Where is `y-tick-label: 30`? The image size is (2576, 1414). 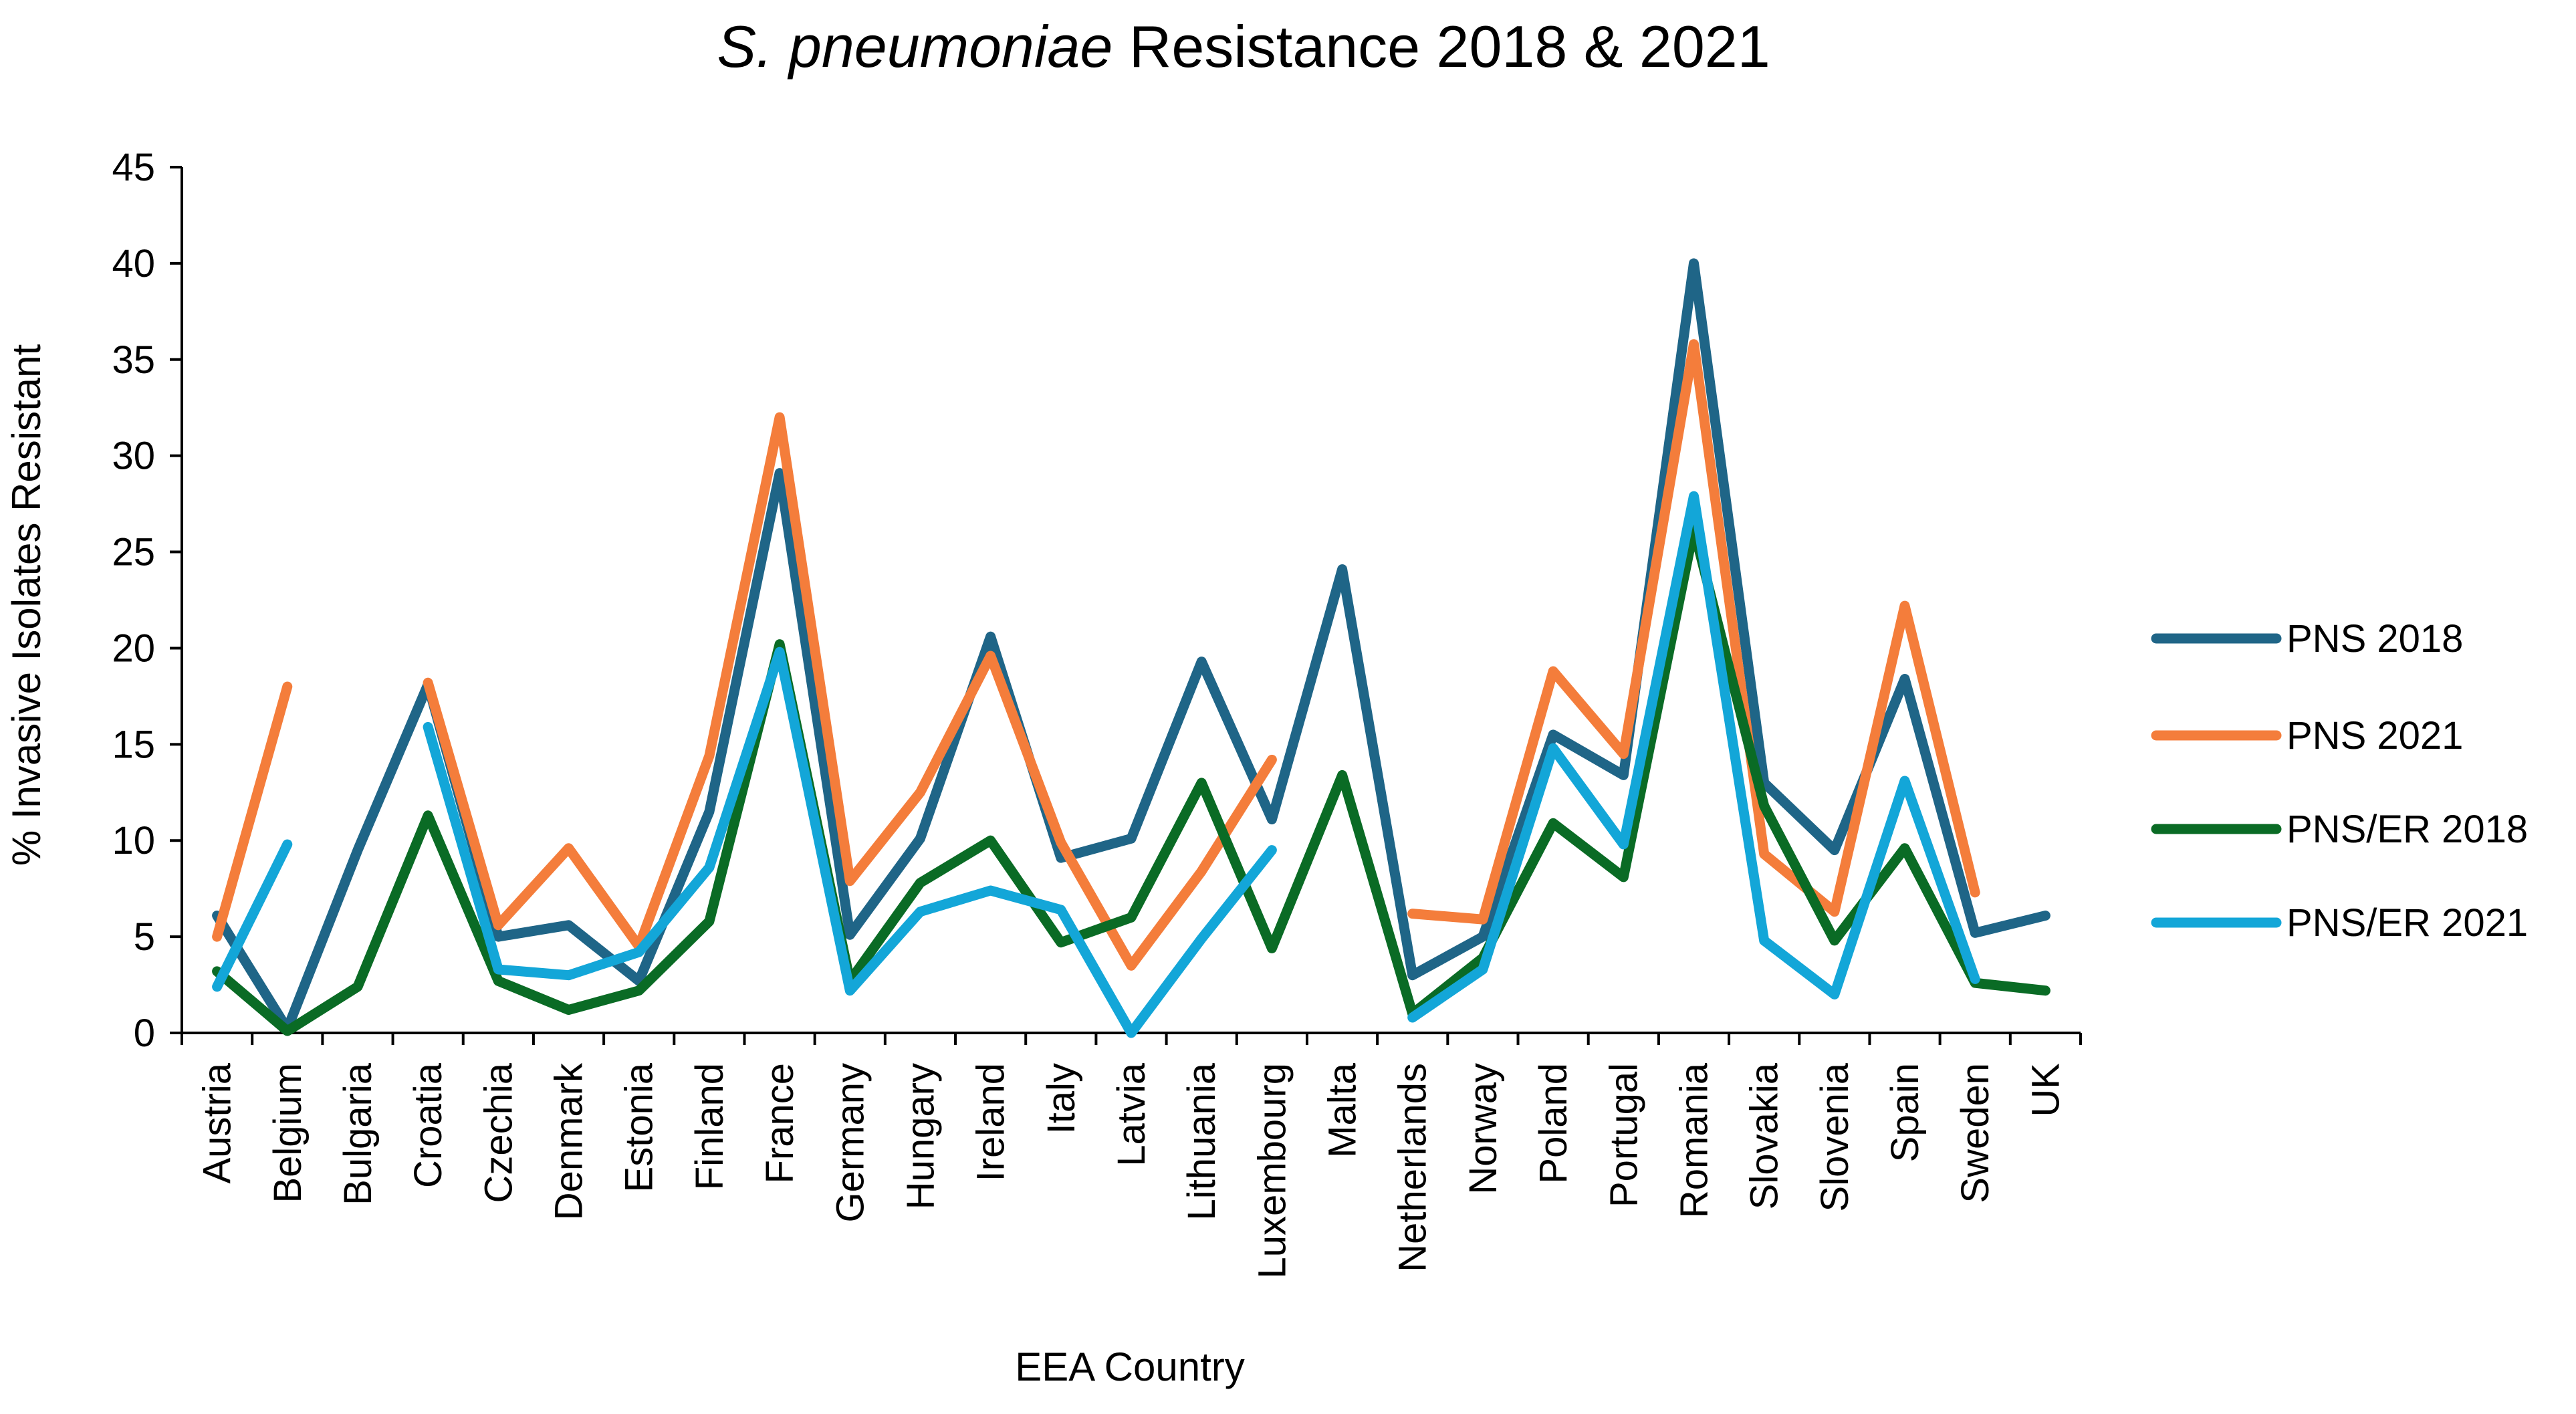 y-tick-label: 30 is located at coordinates (133, 456).